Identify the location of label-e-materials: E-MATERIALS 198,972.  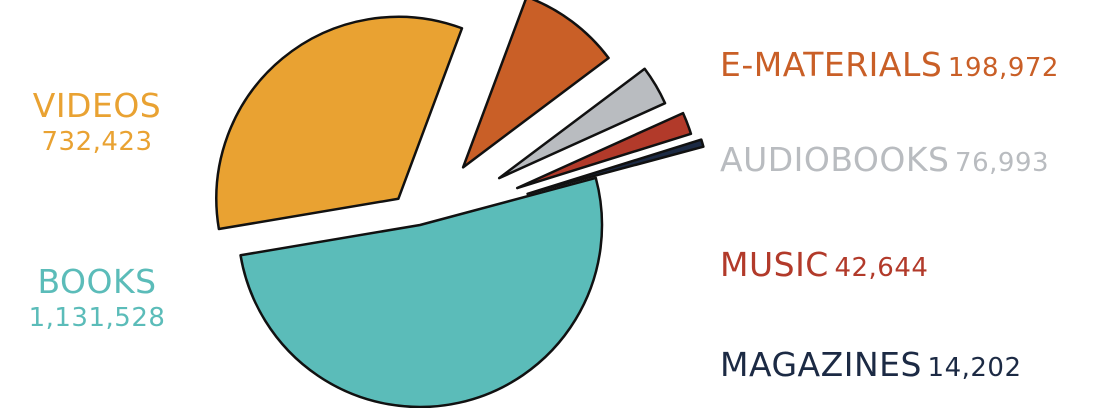
(889, 64).